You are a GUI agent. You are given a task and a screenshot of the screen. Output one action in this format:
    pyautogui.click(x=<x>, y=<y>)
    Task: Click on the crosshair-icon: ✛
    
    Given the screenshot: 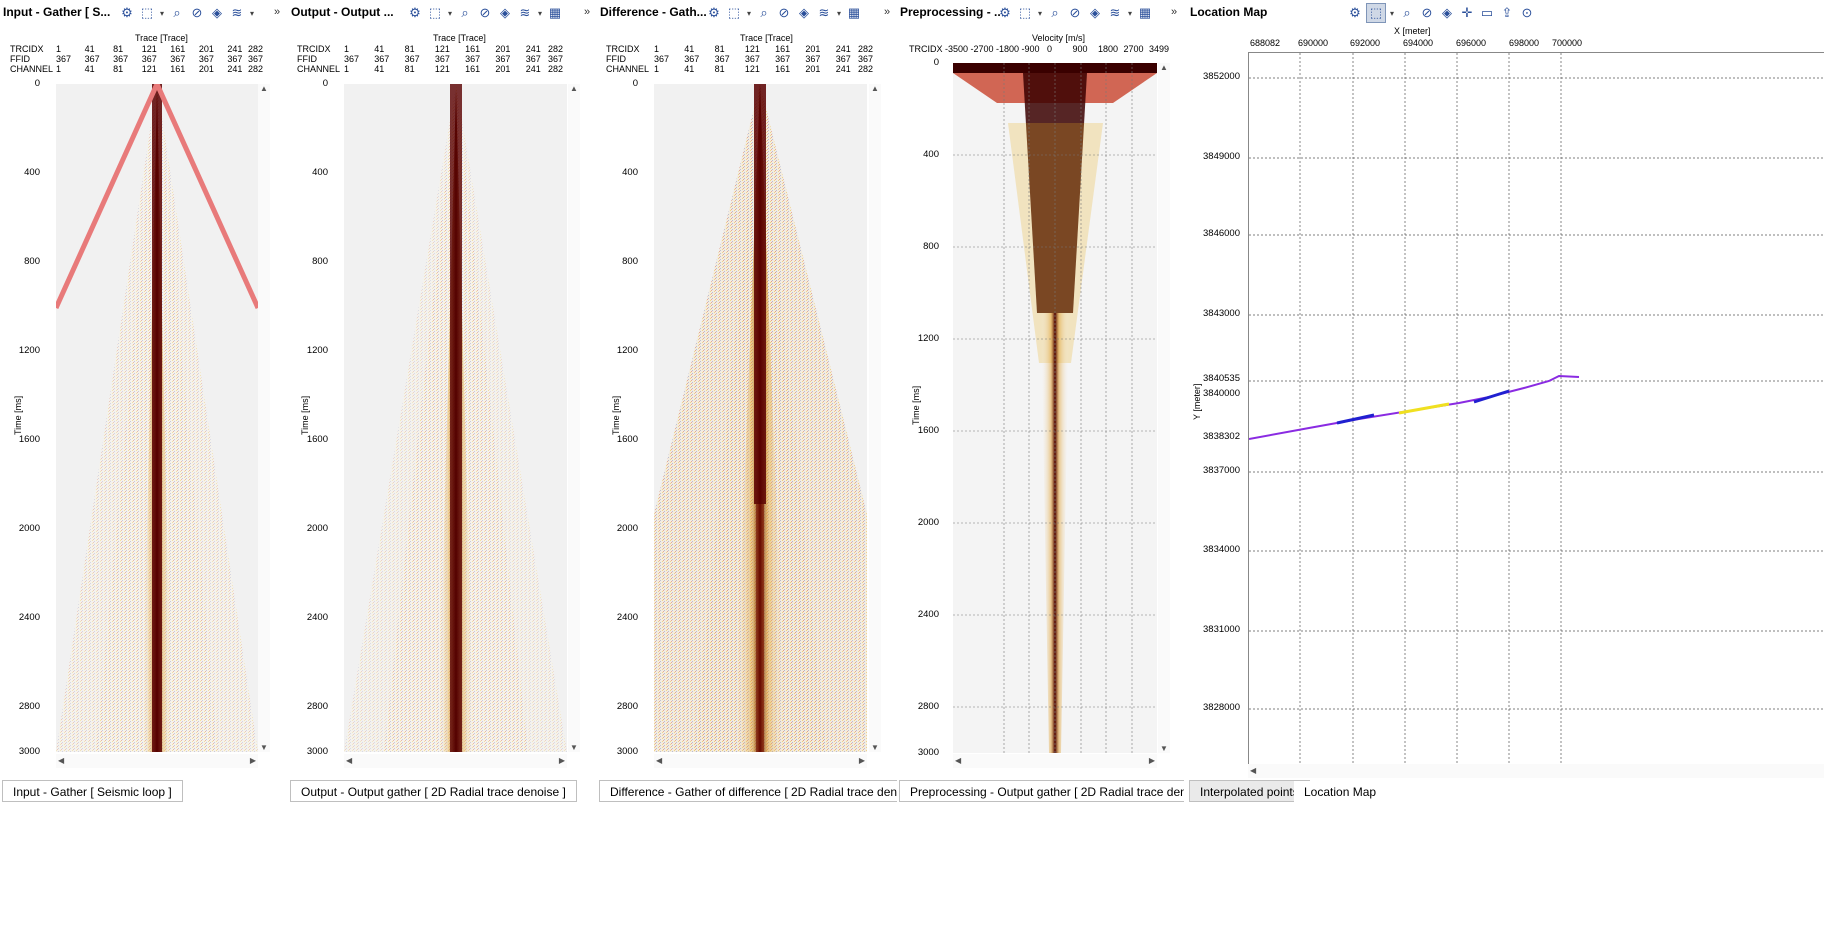 What is the action you would take?
    pyautogui.click(x=1467, y=12)
    